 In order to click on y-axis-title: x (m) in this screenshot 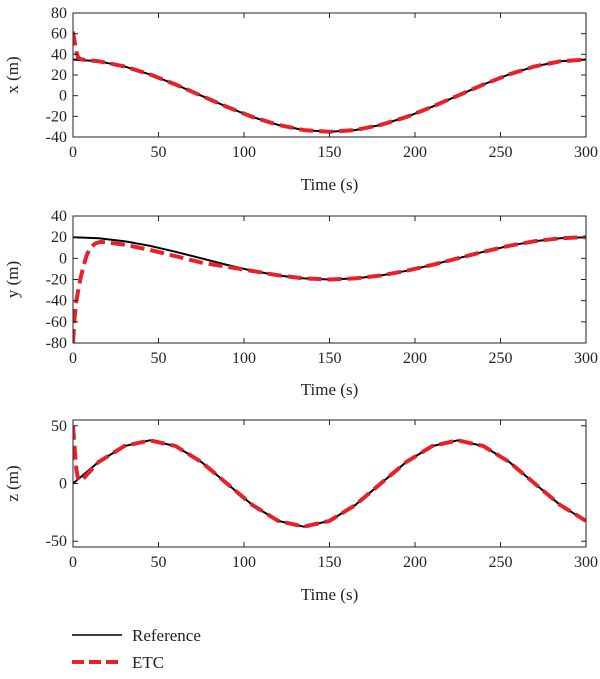, I will do `click(12, 74)`.